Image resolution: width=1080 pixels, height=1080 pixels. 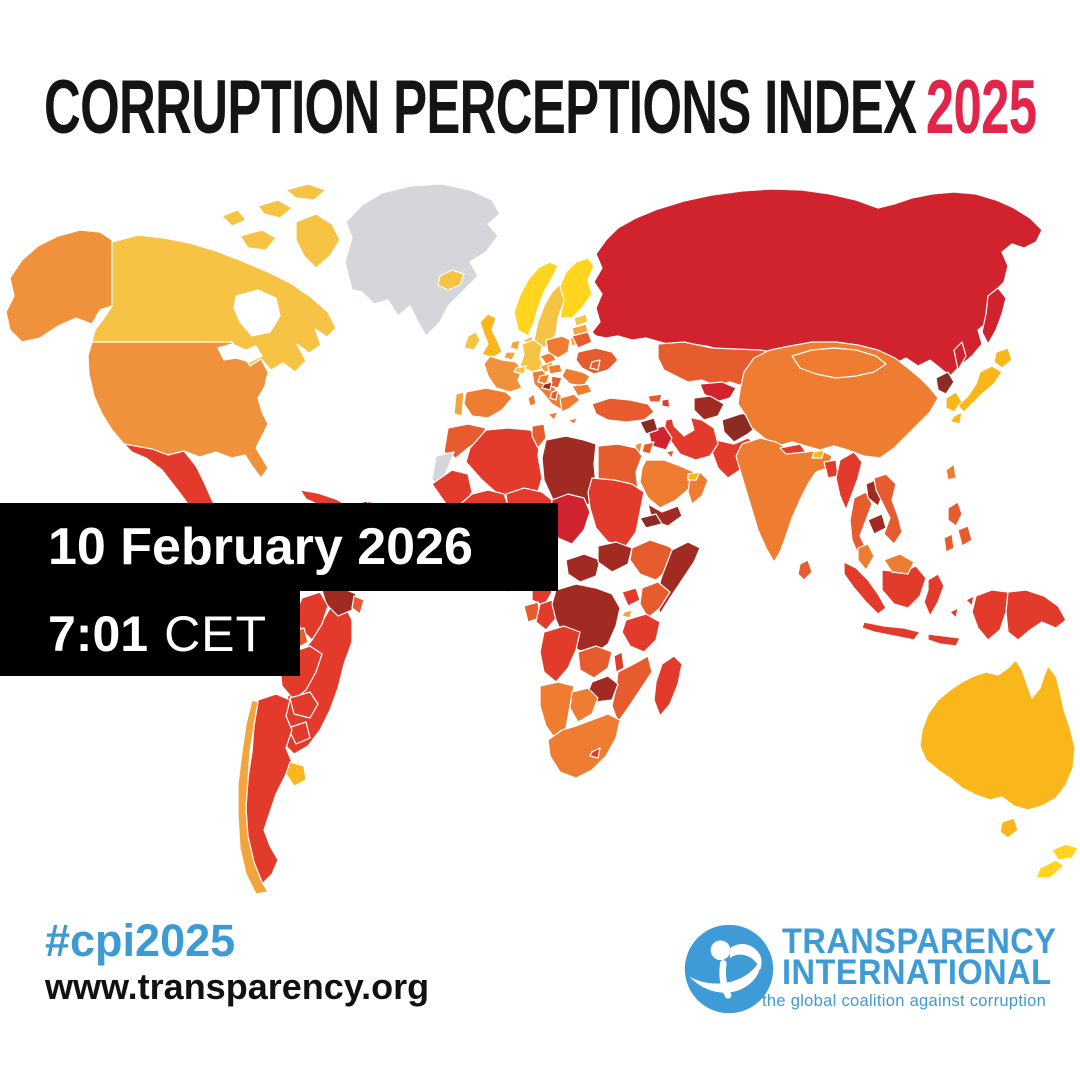 I want to click on region-sardinia, so click(x=532, y=400).